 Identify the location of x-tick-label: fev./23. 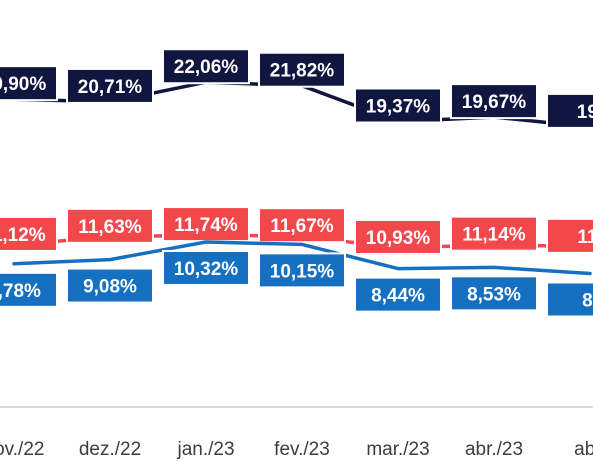
(302, 449).